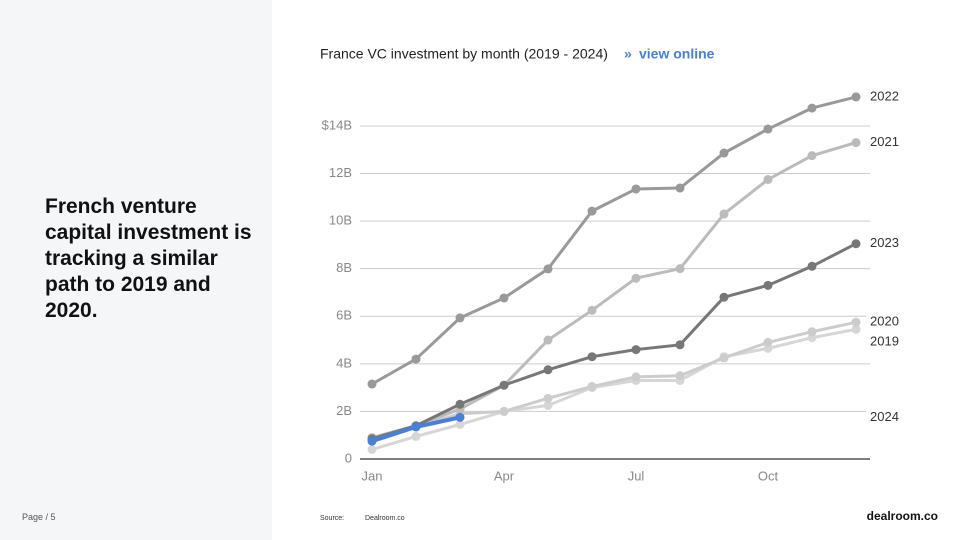 The image size is (960, 540). Describe the element at coordinates (636, 475) in the screenshot. I see `x-tick-label: Jul` at that location.